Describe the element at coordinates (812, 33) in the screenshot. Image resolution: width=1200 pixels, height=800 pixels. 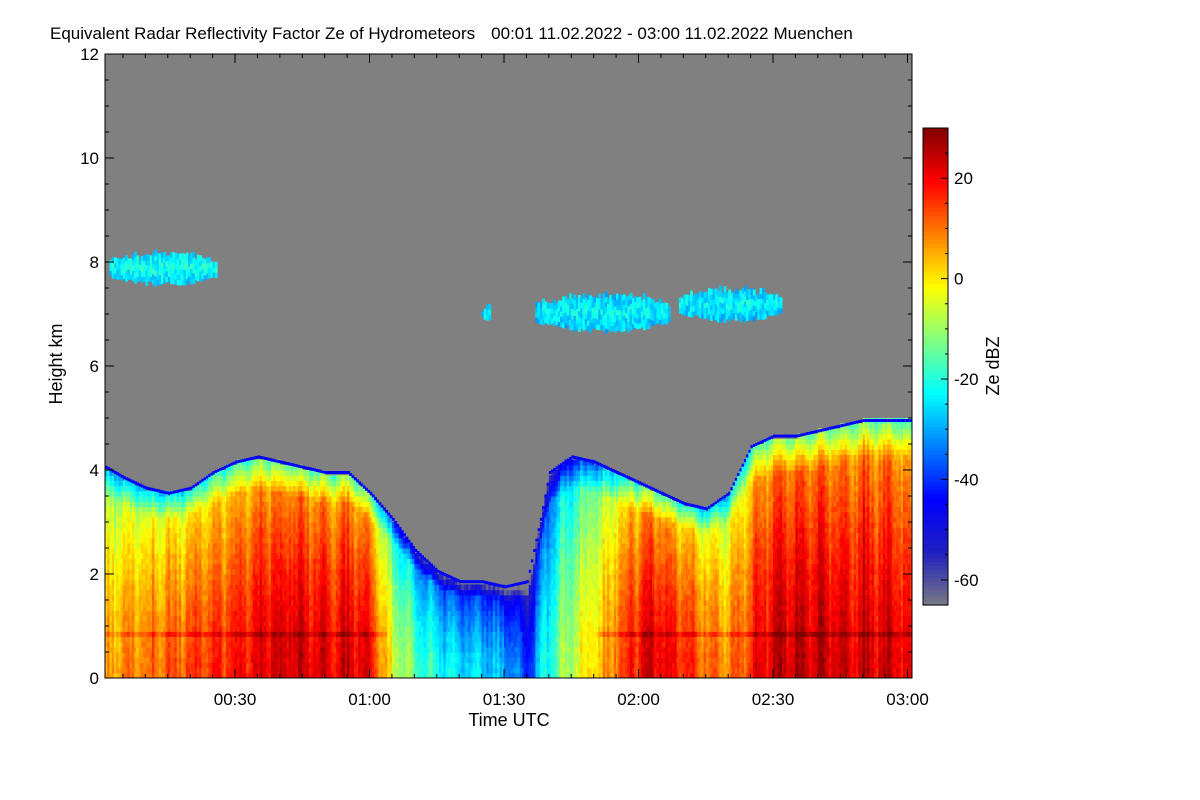
I see `title-location: Muenchen` at that location.